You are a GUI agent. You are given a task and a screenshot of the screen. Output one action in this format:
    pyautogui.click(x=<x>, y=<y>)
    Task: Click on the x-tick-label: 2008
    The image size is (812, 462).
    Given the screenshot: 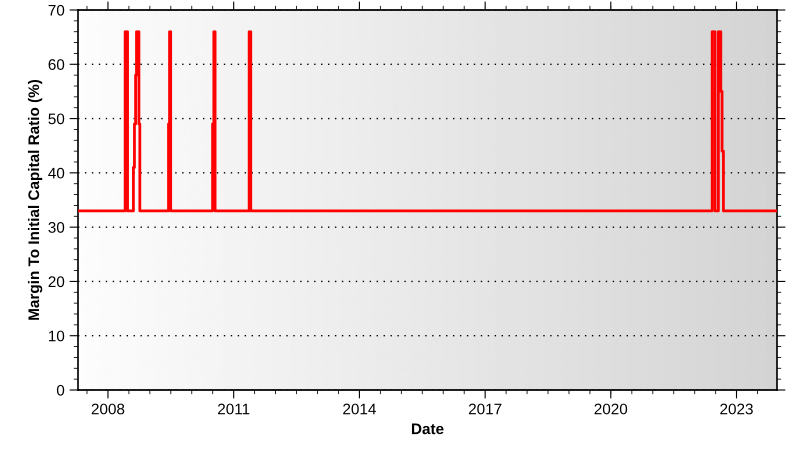 What is the action you would take?
    pyautogui.click(x=108, y=409)
    